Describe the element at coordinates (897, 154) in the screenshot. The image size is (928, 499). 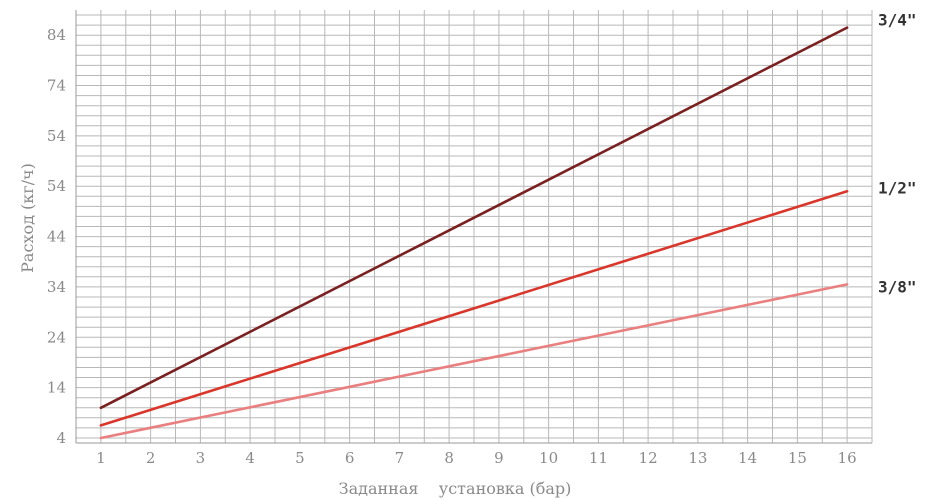
I see `series-labels: 3/4" 1/2" 3/8"` at that location.